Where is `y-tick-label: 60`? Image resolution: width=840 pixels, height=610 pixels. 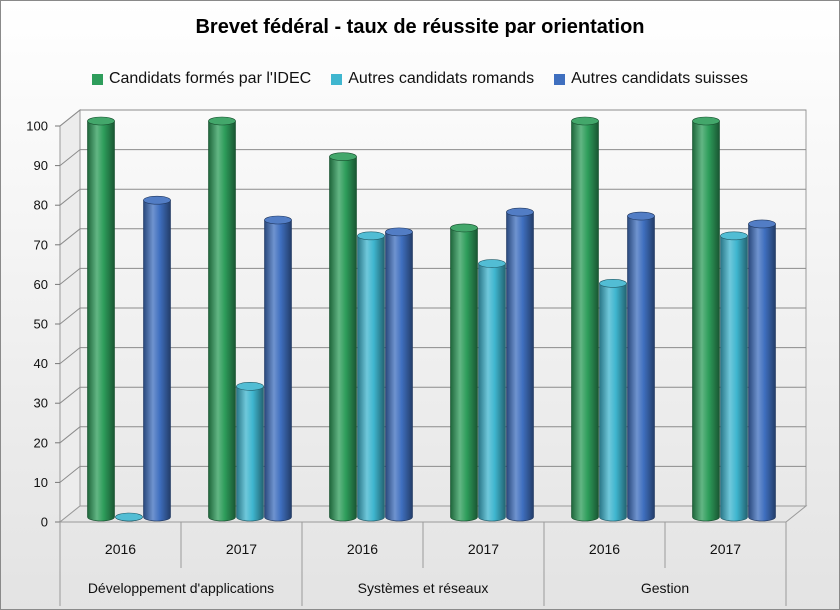
y-tick-label: 60 is located at coordinates (41, 284).